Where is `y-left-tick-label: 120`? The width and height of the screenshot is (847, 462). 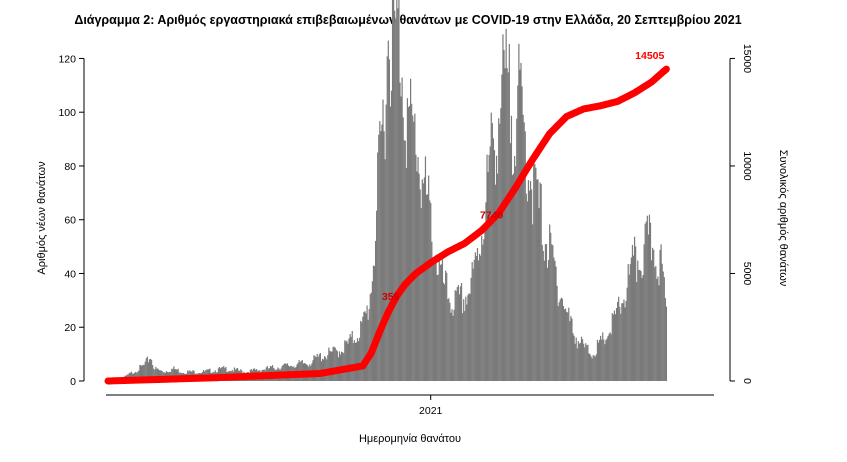 y-left-tick-label: 120 is located at coordinates (67, 59).